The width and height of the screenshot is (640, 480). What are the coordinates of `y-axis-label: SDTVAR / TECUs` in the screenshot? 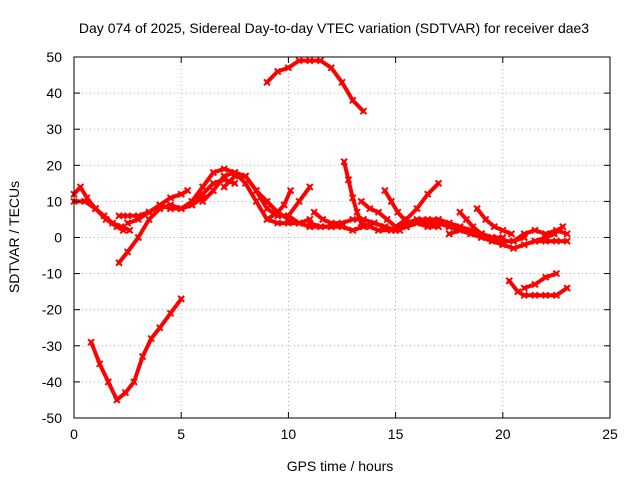 It's located at (14, 237).